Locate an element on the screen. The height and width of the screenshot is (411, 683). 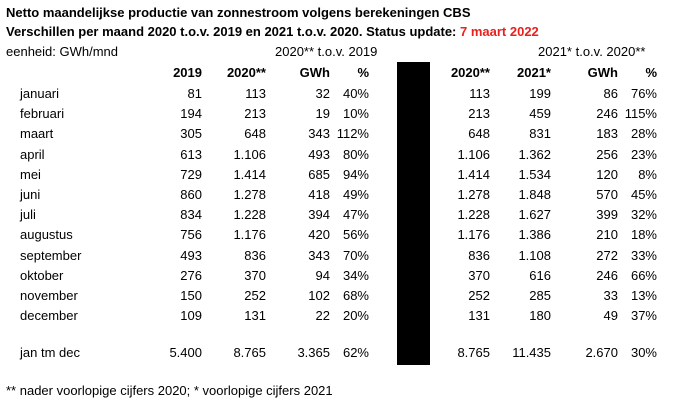
diff-gwh-left: 394 is located at coordinates (319, 214).